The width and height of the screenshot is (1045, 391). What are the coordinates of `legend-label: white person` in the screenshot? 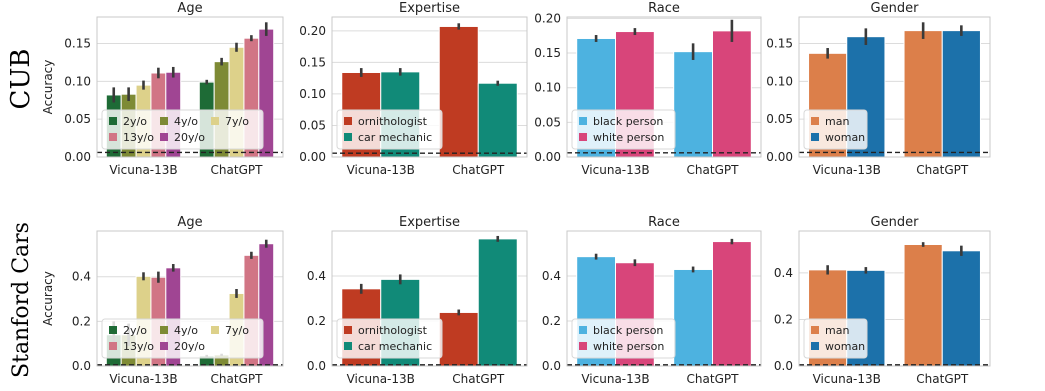 It's located at (628, 137).